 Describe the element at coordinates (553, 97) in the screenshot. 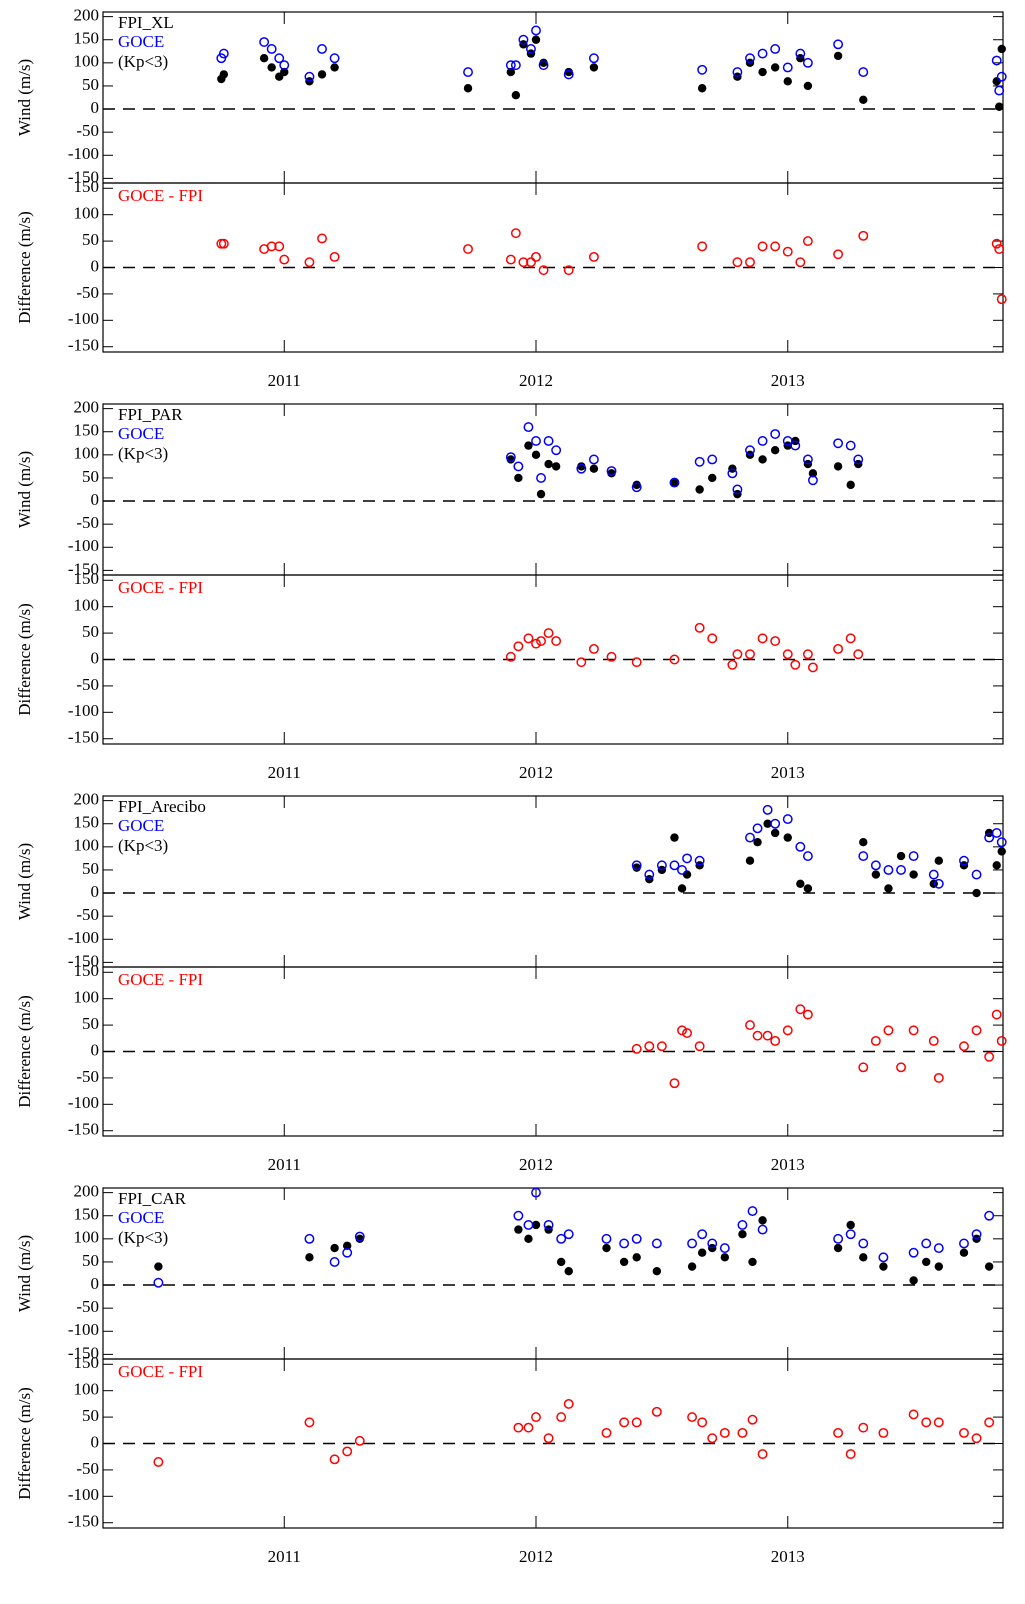

I see `plot-frame` at that location.